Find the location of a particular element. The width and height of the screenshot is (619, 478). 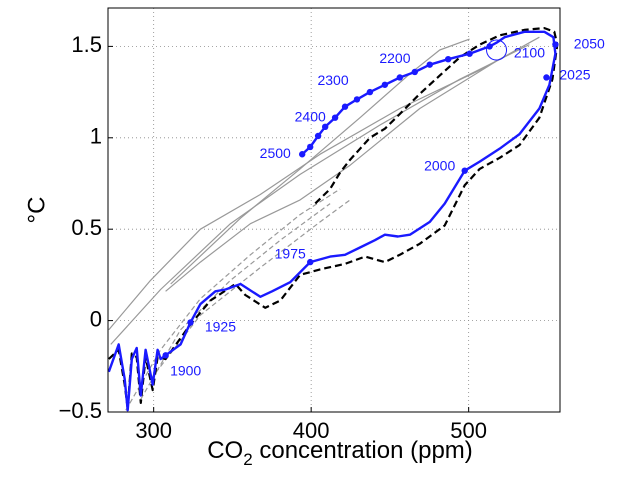

x-axis-label: CO2 concentration (ppm) is located at coordinates (340, 453).